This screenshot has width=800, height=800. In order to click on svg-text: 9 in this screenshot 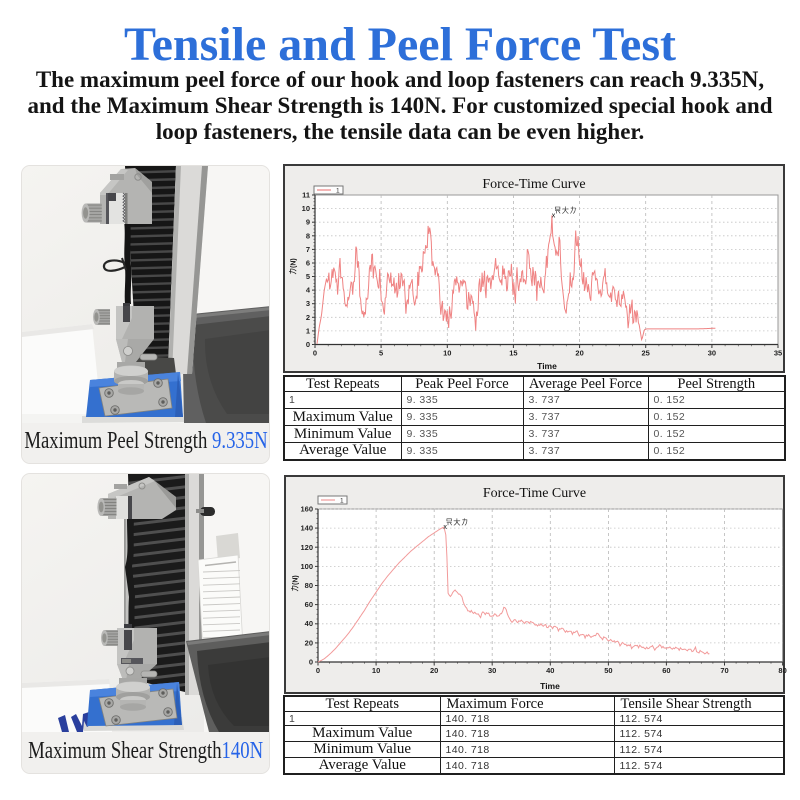, I will do `click(308, 222)`.